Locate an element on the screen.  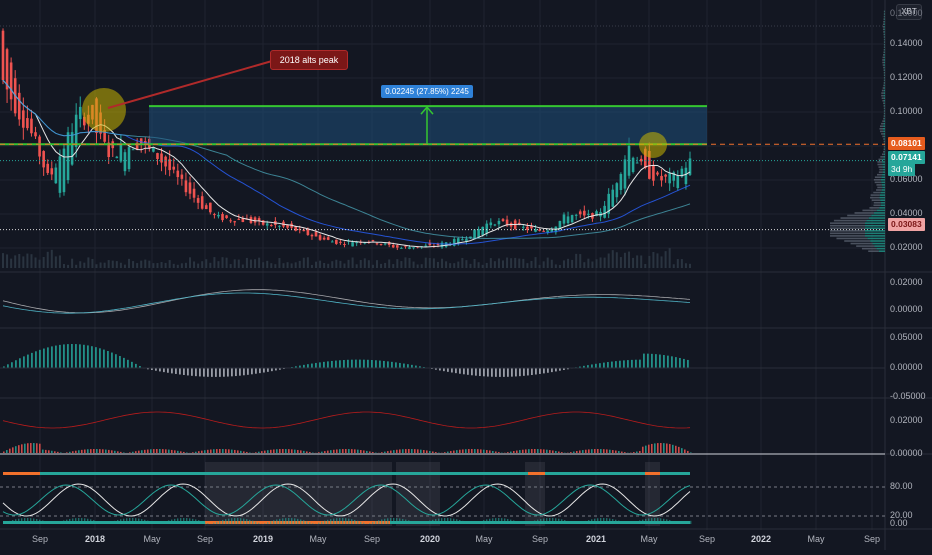
pane5-top-band-orange is located at coordinates (536, 473).